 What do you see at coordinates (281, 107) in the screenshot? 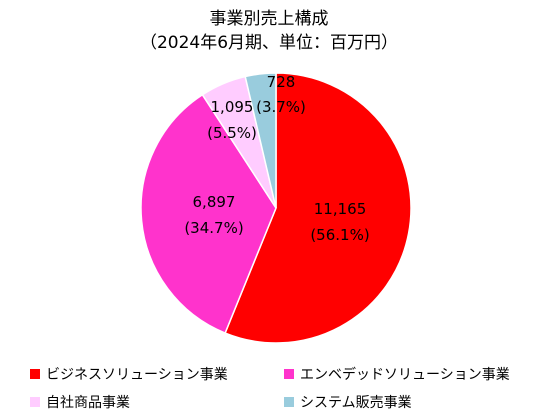
I see `data-label-pct-system-sales: (3.7%)` at bounding box center [281, 107].